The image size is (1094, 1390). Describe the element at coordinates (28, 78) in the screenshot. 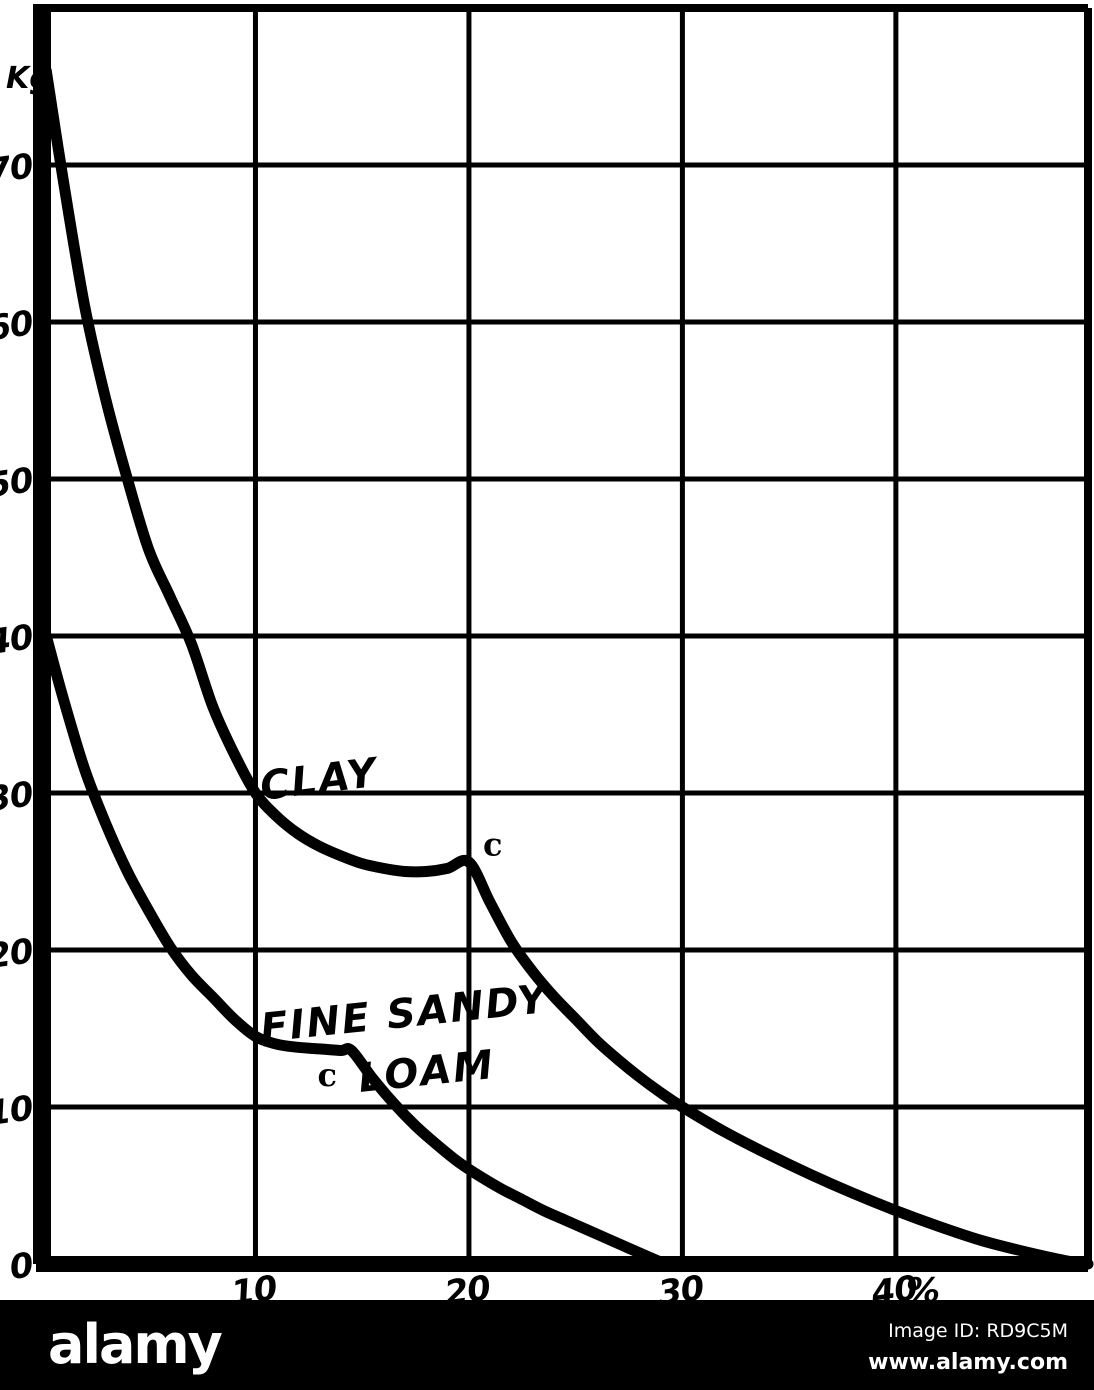

I see `y-axis-unit-label: Kg` at that location.